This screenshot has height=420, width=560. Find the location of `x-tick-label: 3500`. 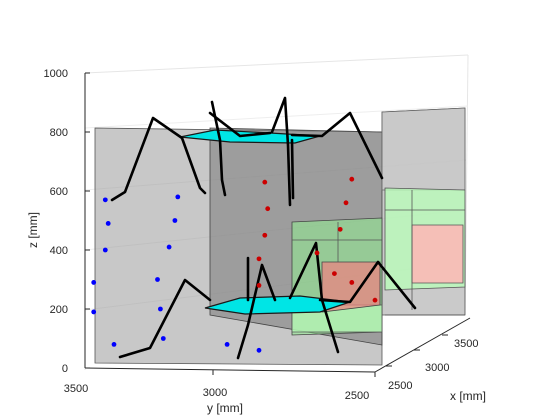

x-tick-label: 3500 is located at coordinates (466, 344).